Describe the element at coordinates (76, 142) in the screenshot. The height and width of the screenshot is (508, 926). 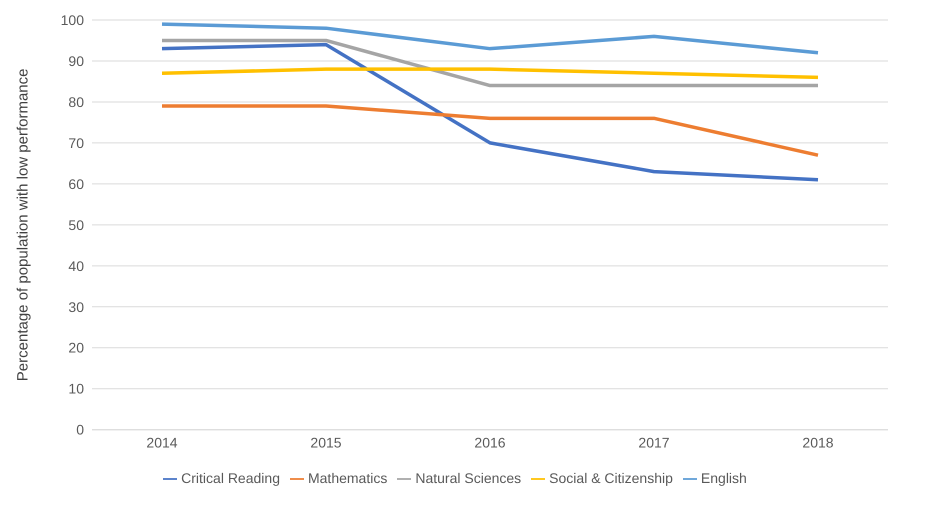
I see `y-tick-label: 70` at that location.